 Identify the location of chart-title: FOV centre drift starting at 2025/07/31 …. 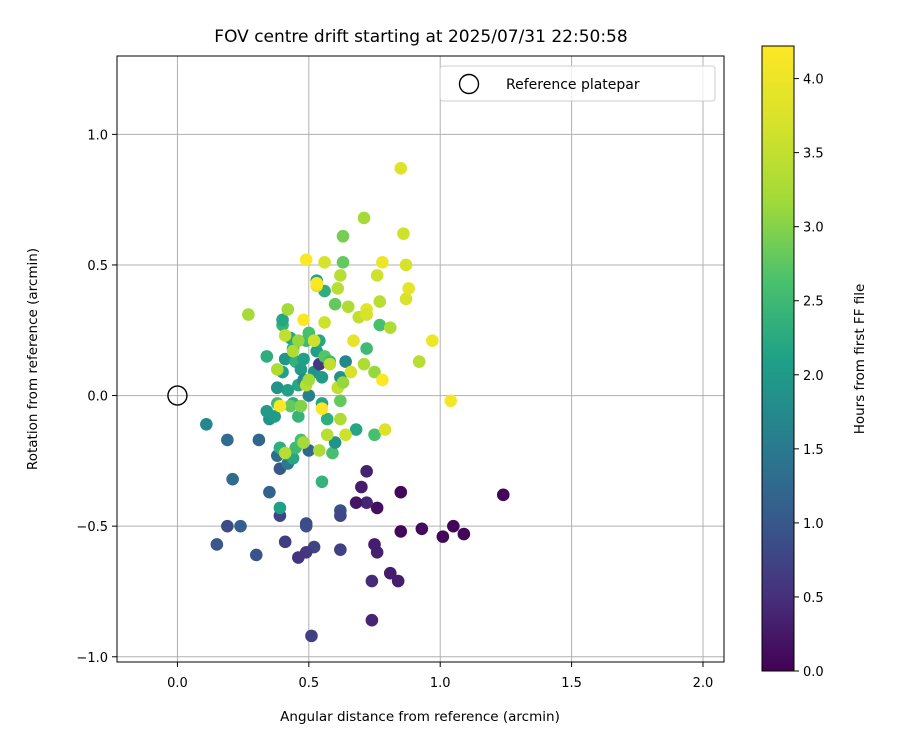
(420, 37).